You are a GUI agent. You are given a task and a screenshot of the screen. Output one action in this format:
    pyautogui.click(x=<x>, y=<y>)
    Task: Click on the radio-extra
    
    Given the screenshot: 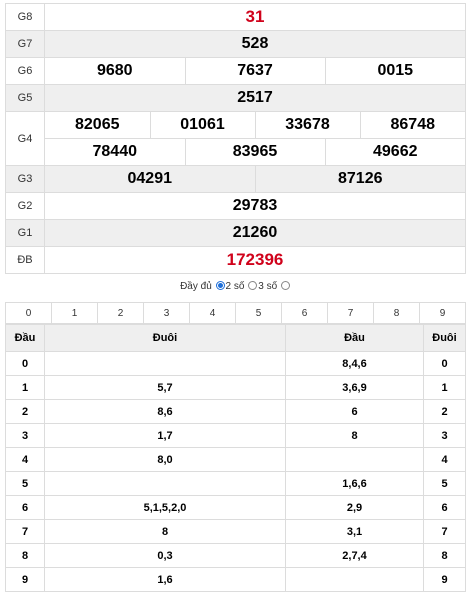 What is the action you would take?
    pyautogui.click(x=285, y=285)
    